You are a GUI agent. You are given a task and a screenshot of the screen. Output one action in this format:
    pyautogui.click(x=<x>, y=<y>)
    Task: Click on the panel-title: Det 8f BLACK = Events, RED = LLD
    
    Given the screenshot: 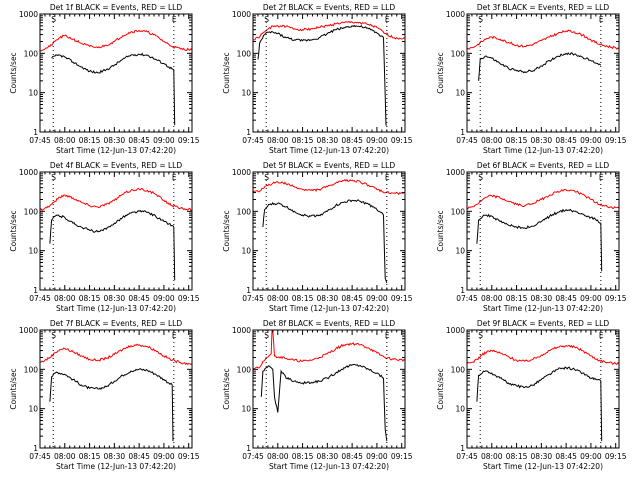 What is the action you would take?
    pyautogui.click(x=329, y=323)
    